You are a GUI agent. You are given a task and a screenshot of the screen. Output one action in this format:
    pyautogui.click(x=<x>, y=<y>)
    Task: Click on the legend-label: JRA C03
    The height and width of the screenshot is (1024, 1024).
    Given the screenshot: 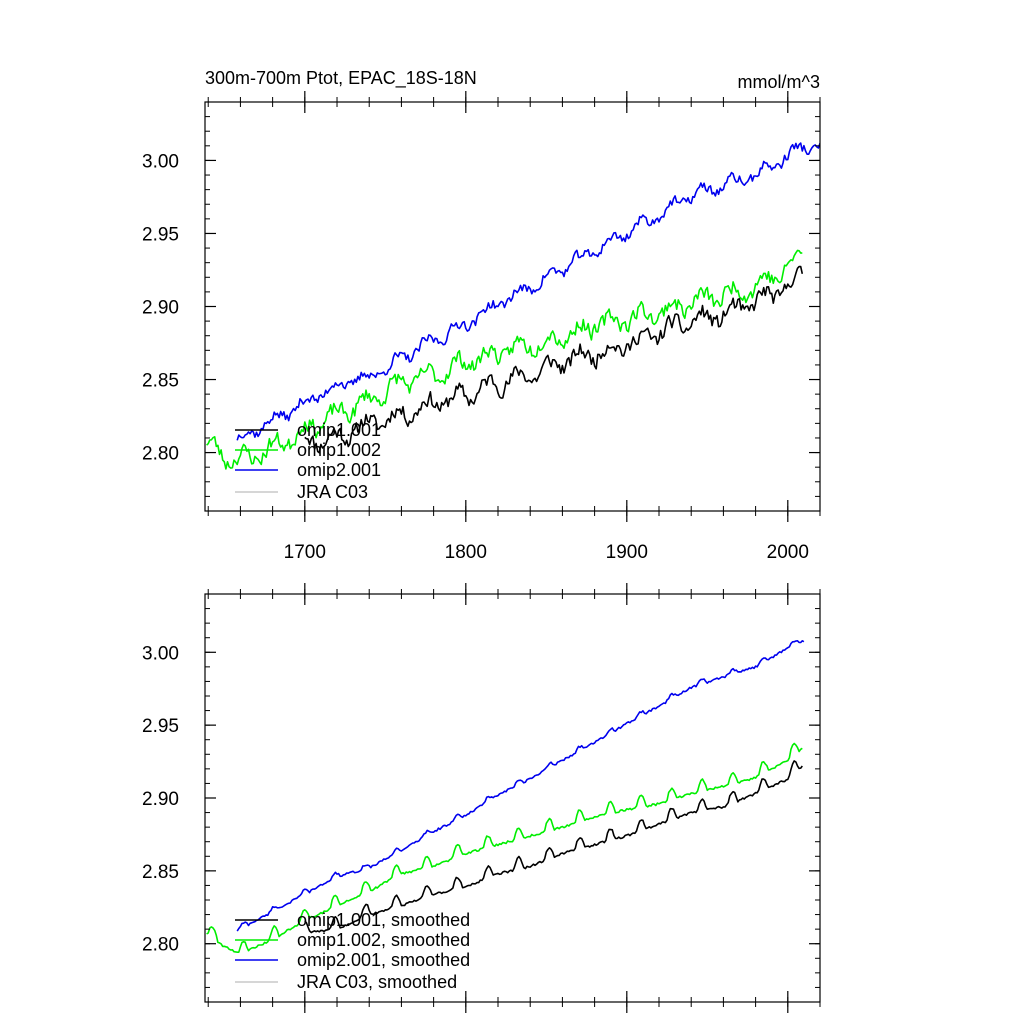 What is the action you would take?
    pyautogui.click(x=332, y=492)
    